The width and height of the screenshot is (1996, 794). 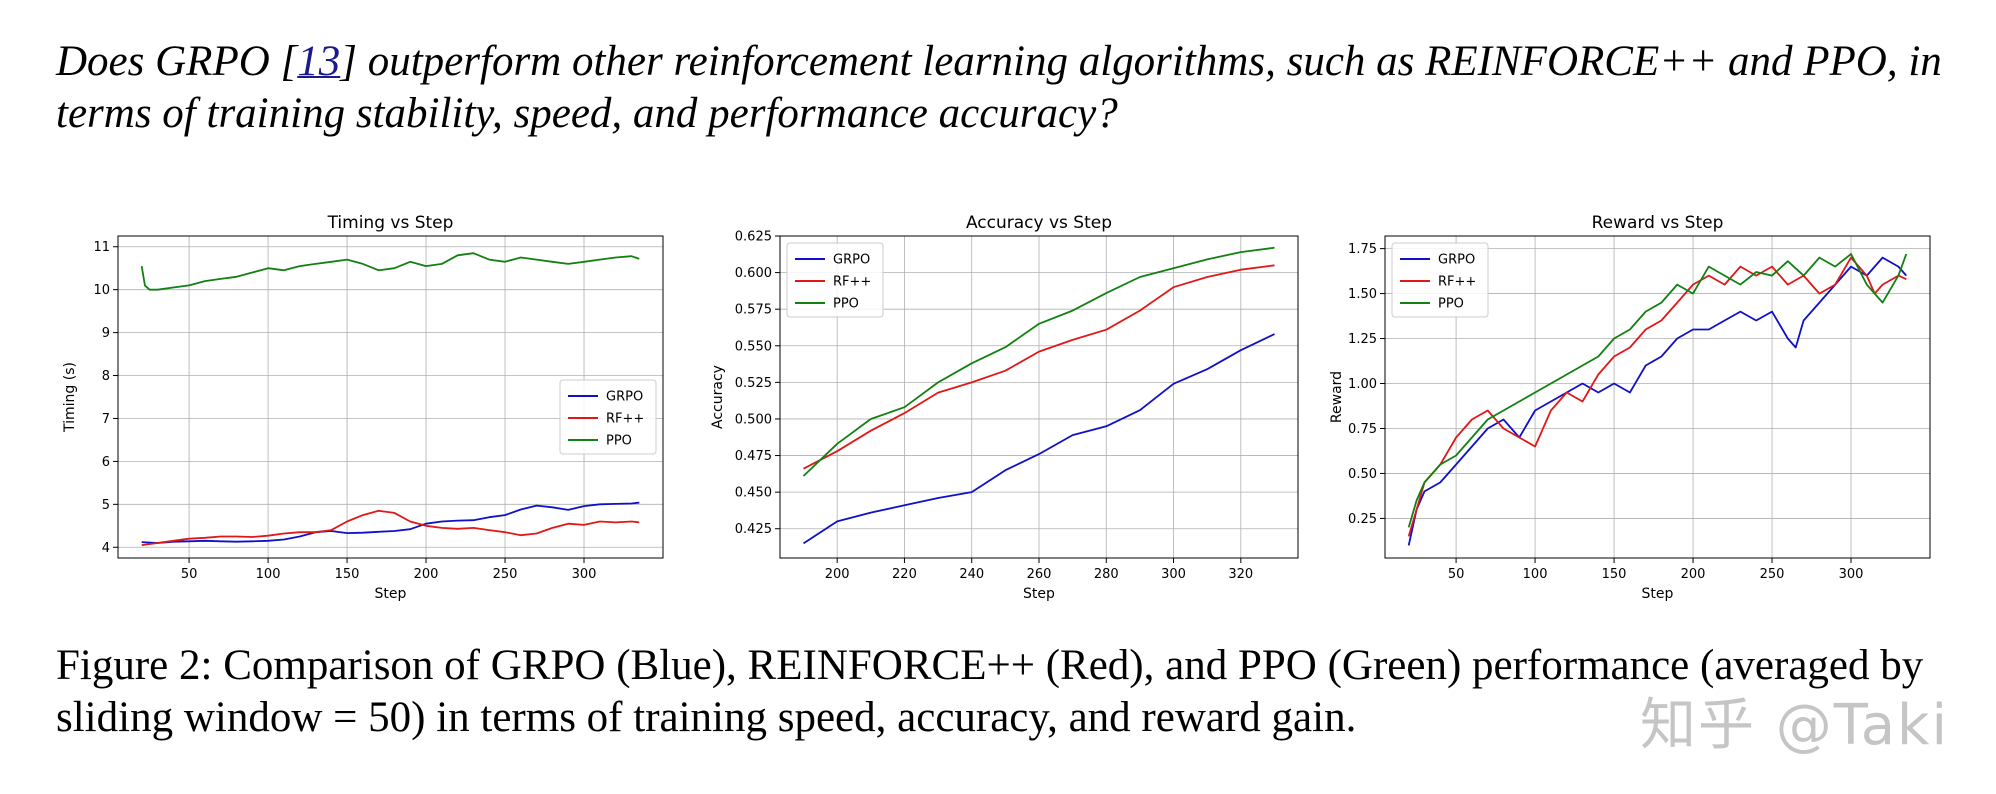 I want to click on citation-open-bracket: [, so click(x=289, y=61).